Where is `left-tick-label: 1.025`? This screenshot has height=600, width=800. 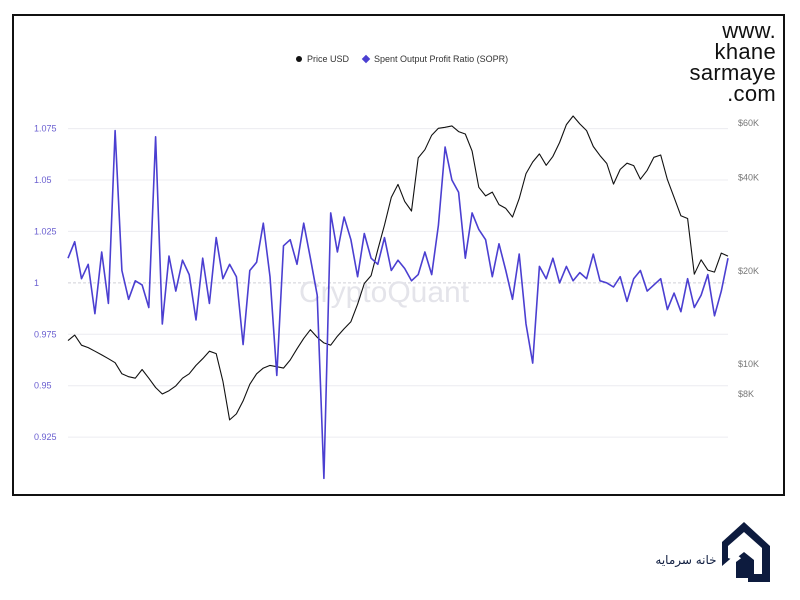 left-tick-label: 1.025 is located at coordinates (45, 231).